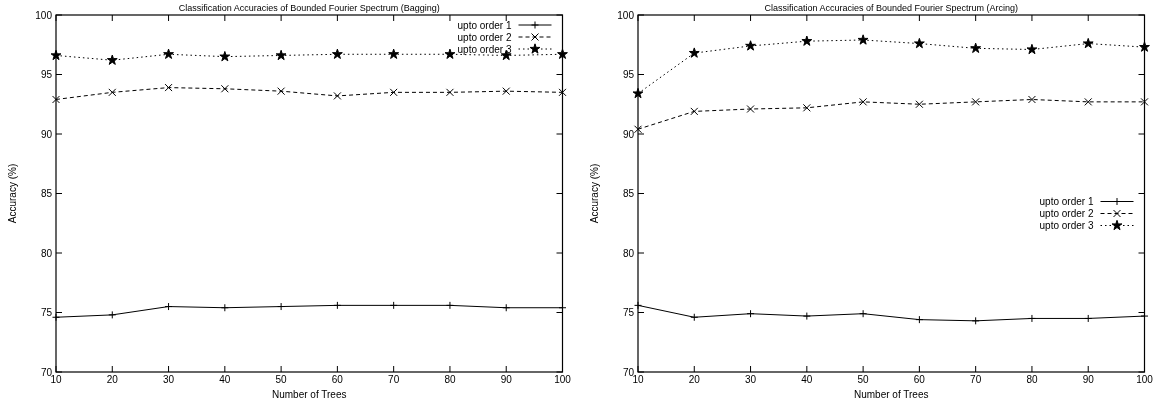 This screenshot has width=1163, height=402. I want to click on chart-title: Classification Accuracies of Bounded Fourier Spectrum (Arcing), so click(890, 8).